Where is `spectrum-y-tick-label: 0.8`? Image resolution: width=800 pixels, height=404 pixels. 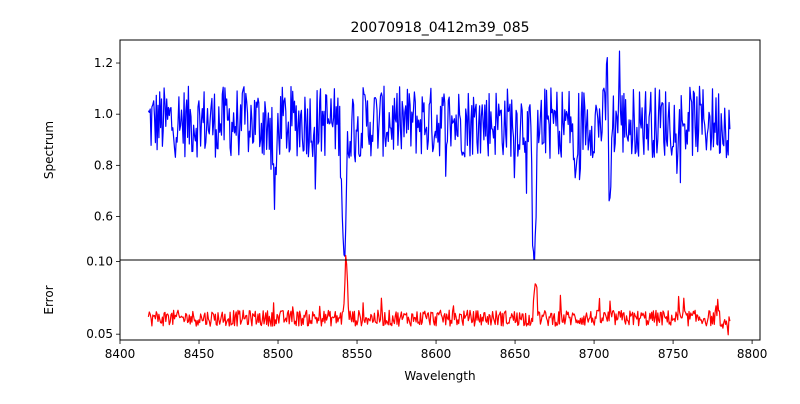 spectrum-y-tick-label: 0.8 is located at coordinates (103, 165).